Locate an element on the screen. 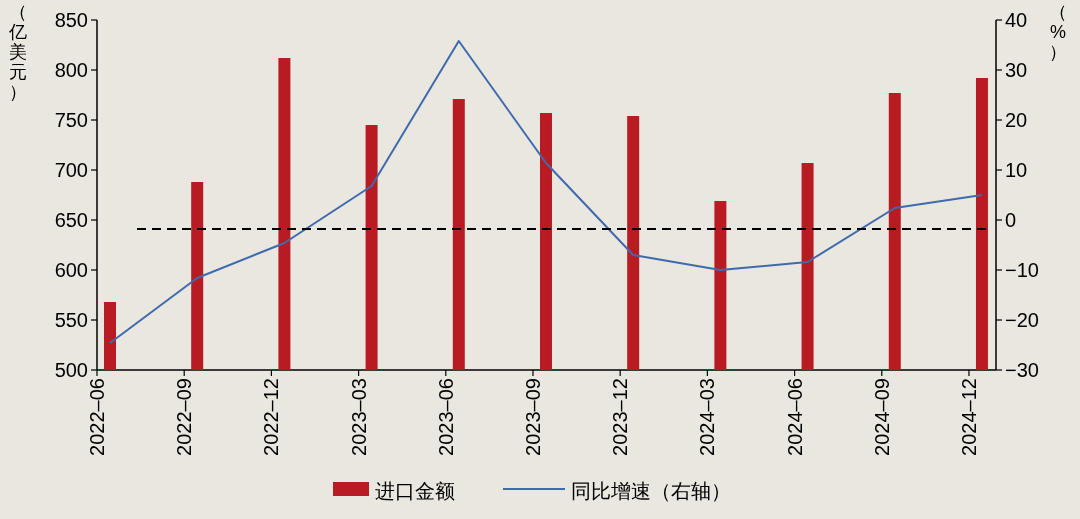  x-tick-label: 2022–06 is located at coordinates (97, 417).